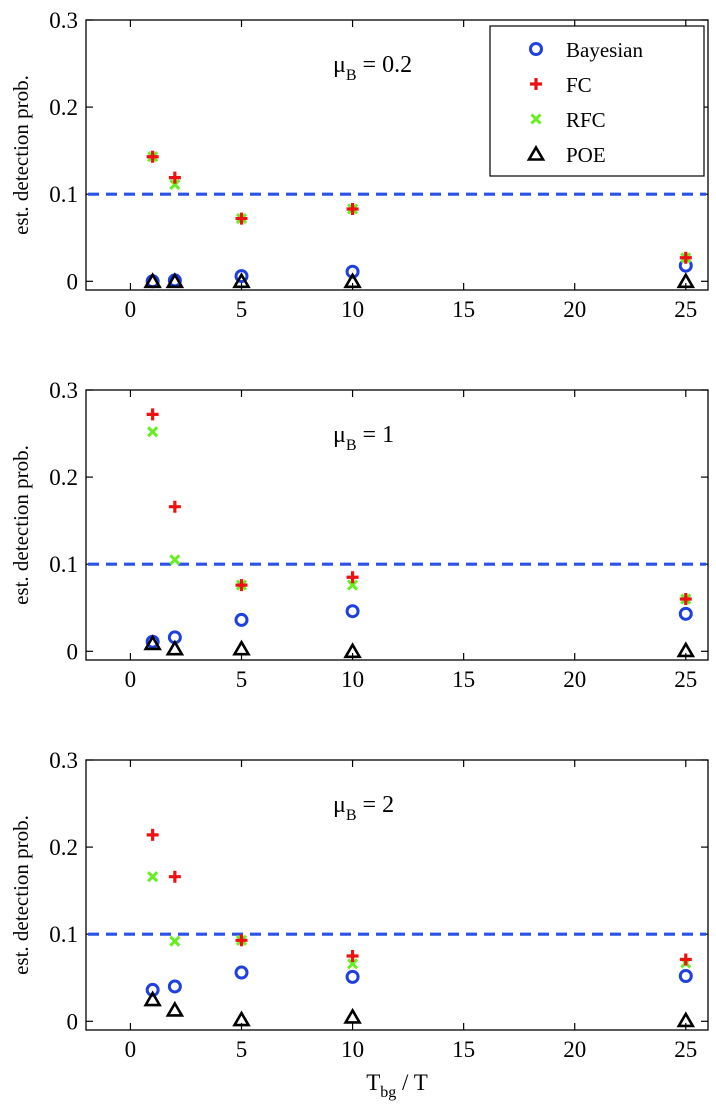  What do you see at coordinates (388, 1092) in the screenshot?
I see `x-axis-label-subscript: bg` at bounding box center [388, 1092].